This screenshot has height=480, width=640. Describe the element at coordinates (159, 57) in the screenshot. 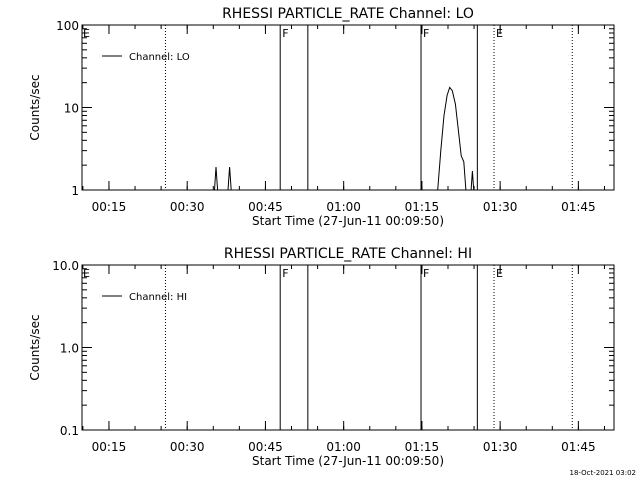

I see `legend-entry: Channel: LO` at that location.